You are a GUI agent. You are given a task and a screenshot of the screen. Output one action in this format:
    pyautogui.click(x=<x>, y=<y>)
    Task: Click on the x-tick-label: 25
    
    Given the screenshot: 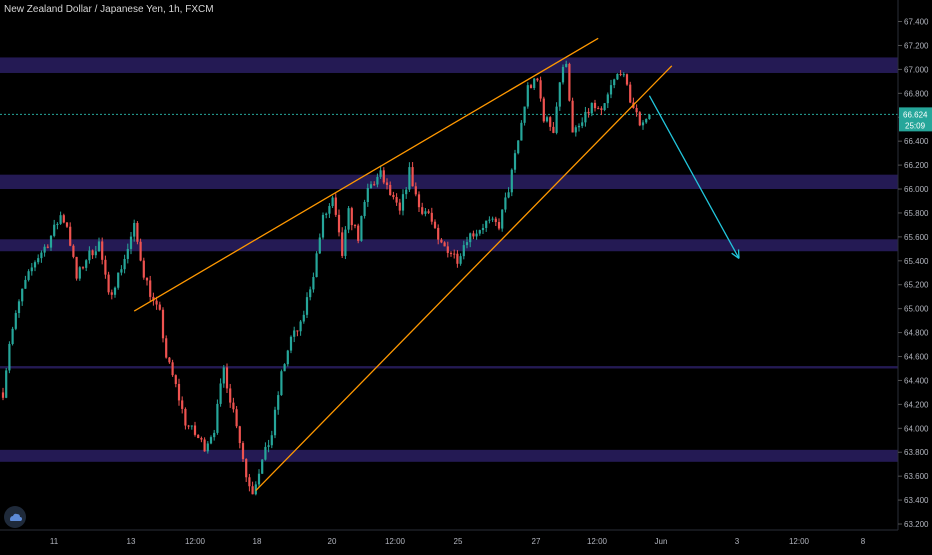 What is the action you would take?
    pyautogui.click(x=458, y=541)
    